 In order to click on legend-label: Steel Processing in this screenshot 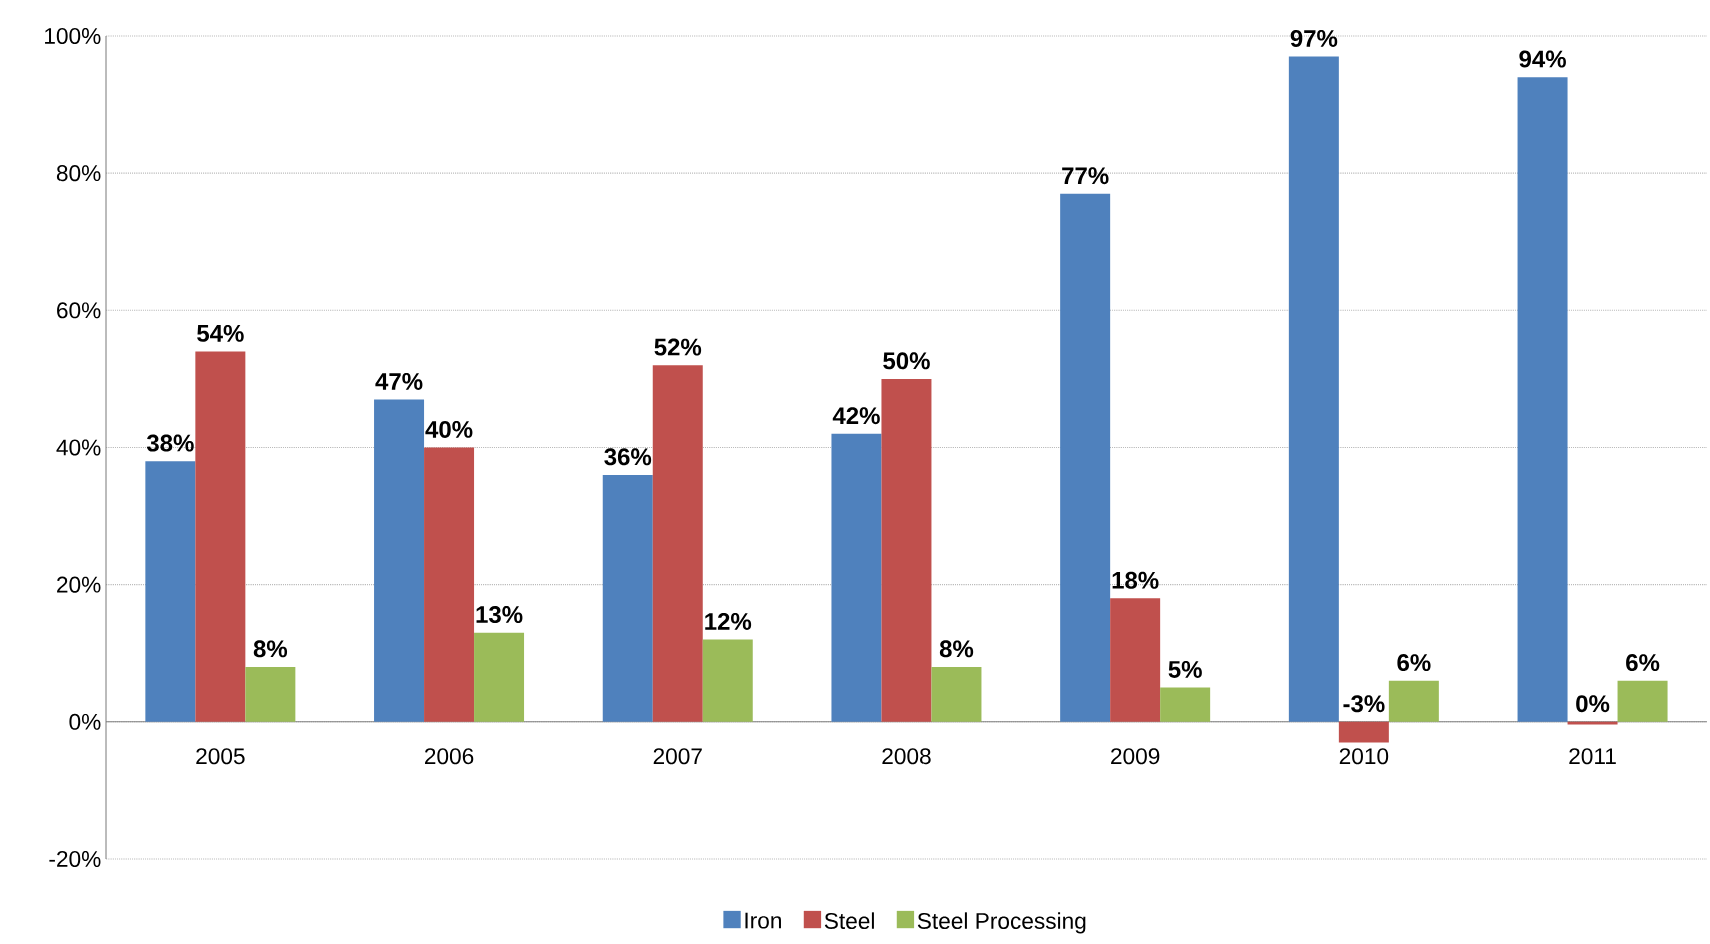, I will do `click(1001, 923)`.